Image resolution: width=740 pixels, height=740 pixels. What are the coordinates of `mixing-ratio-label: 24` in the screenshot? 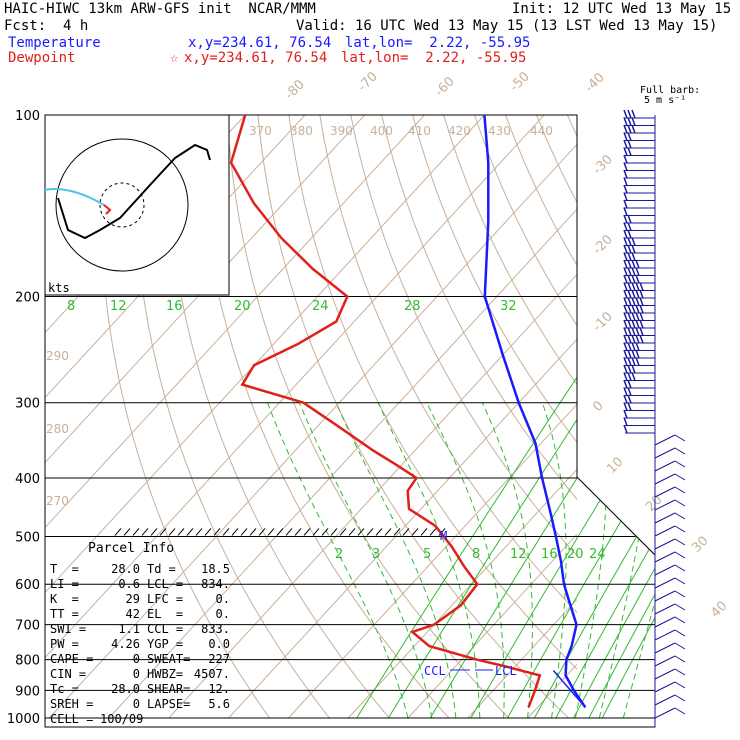 It's located at (320, 306).